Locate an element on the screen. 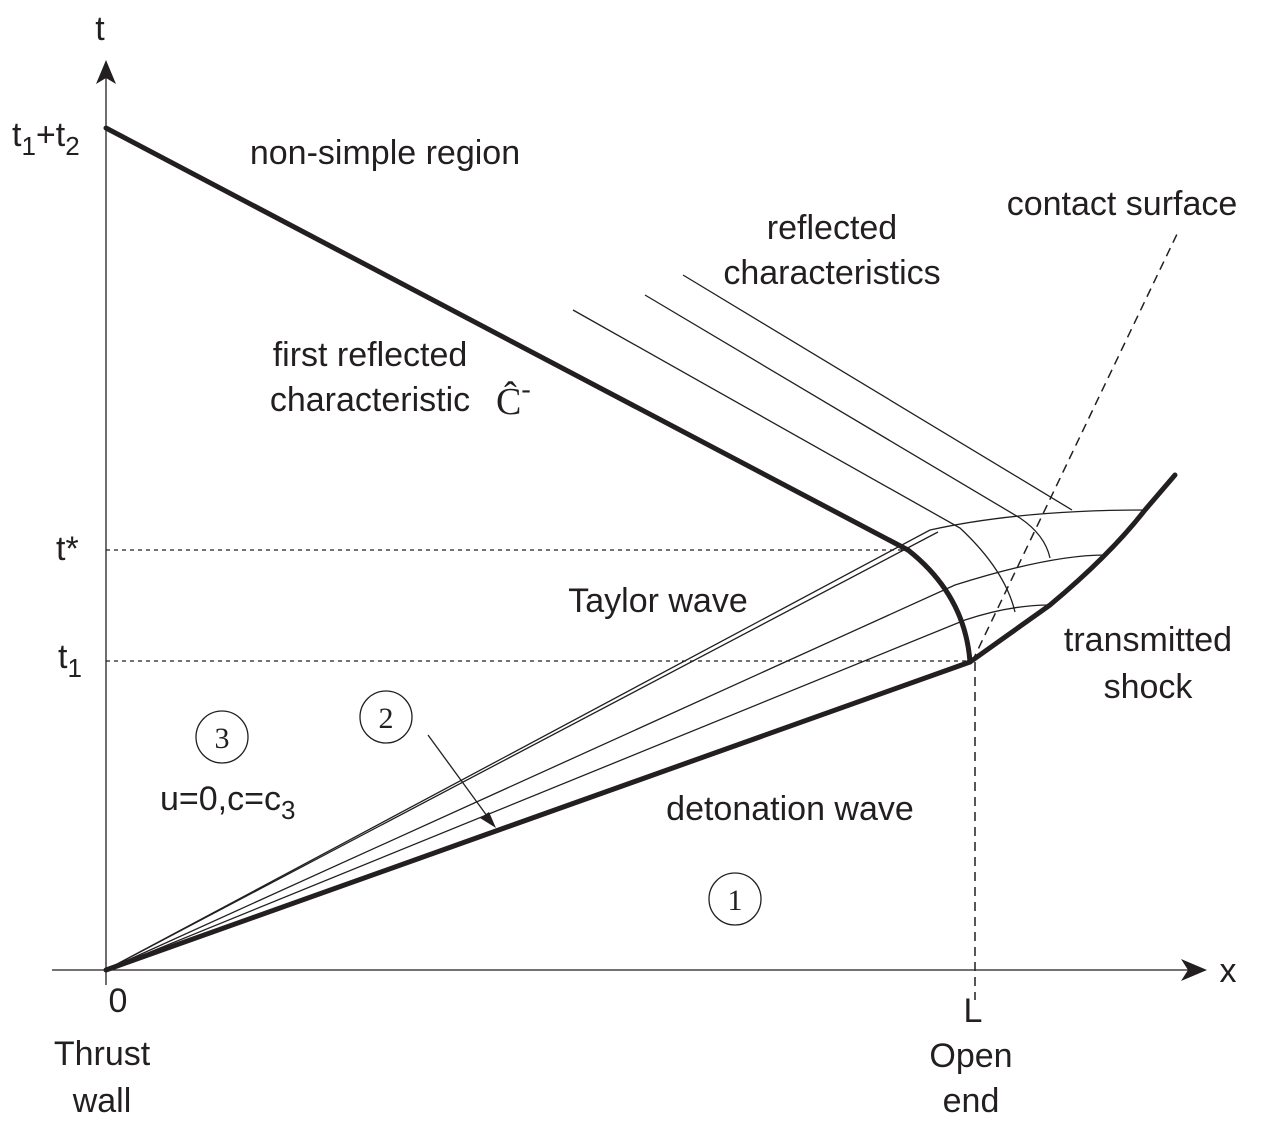 Image resolution: width=1269 pixels, height=1122 pixels. region-number: 2 is located at coordinates (386, 718).